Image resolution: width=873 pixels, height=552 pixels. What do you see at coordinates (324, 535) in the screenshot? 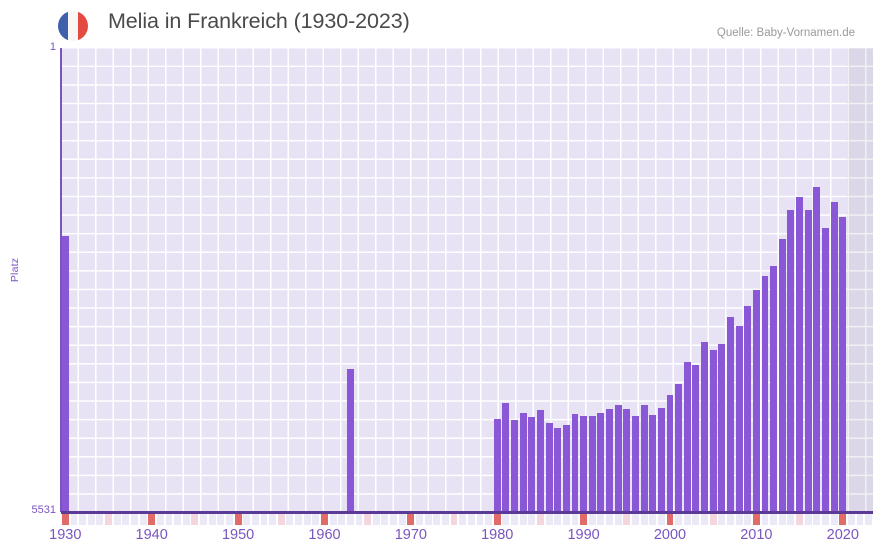
I see `x-axis-tick-label: 1960` at bounding box center [324, 535].